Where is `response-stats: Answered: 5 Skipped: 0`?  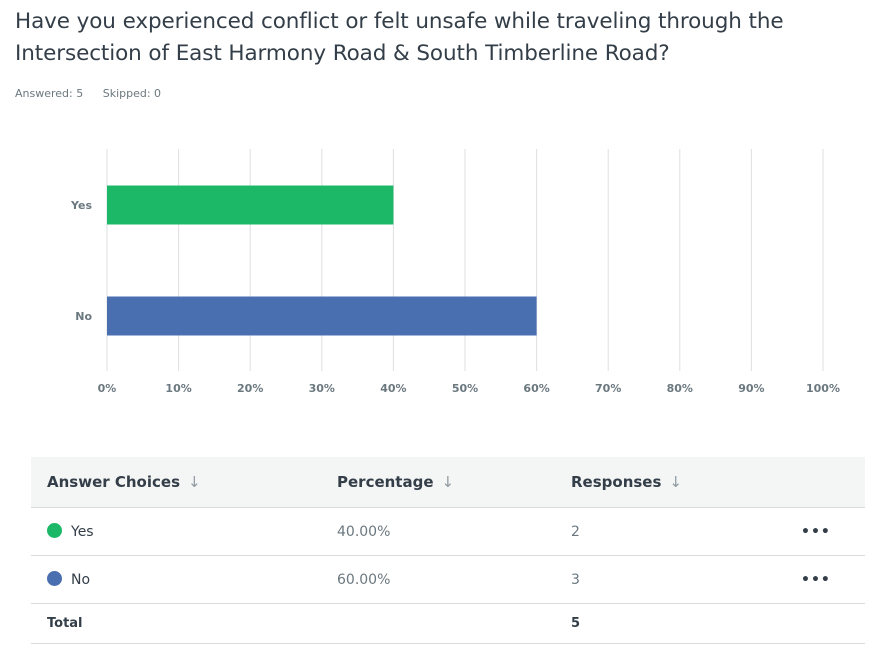
response-stats: Answered: 5 Skipped: 0 is located at coordinates (88, 93).